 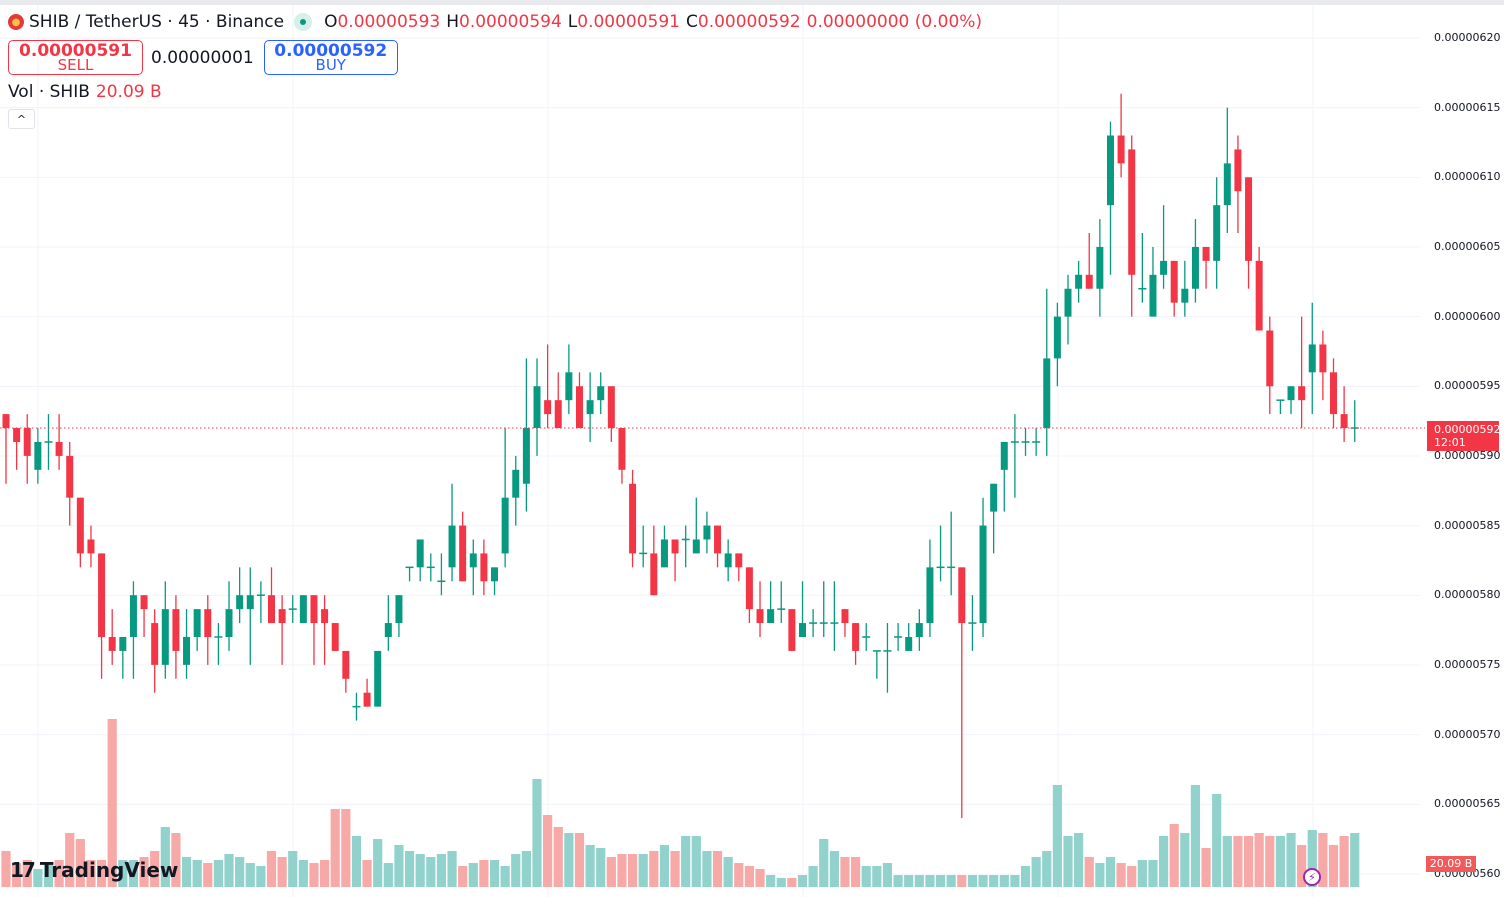 What do you see at coordinates (628, 22) in the screenshot?
I see `low-value: 0.00000591` at bounding box center [628, 22].